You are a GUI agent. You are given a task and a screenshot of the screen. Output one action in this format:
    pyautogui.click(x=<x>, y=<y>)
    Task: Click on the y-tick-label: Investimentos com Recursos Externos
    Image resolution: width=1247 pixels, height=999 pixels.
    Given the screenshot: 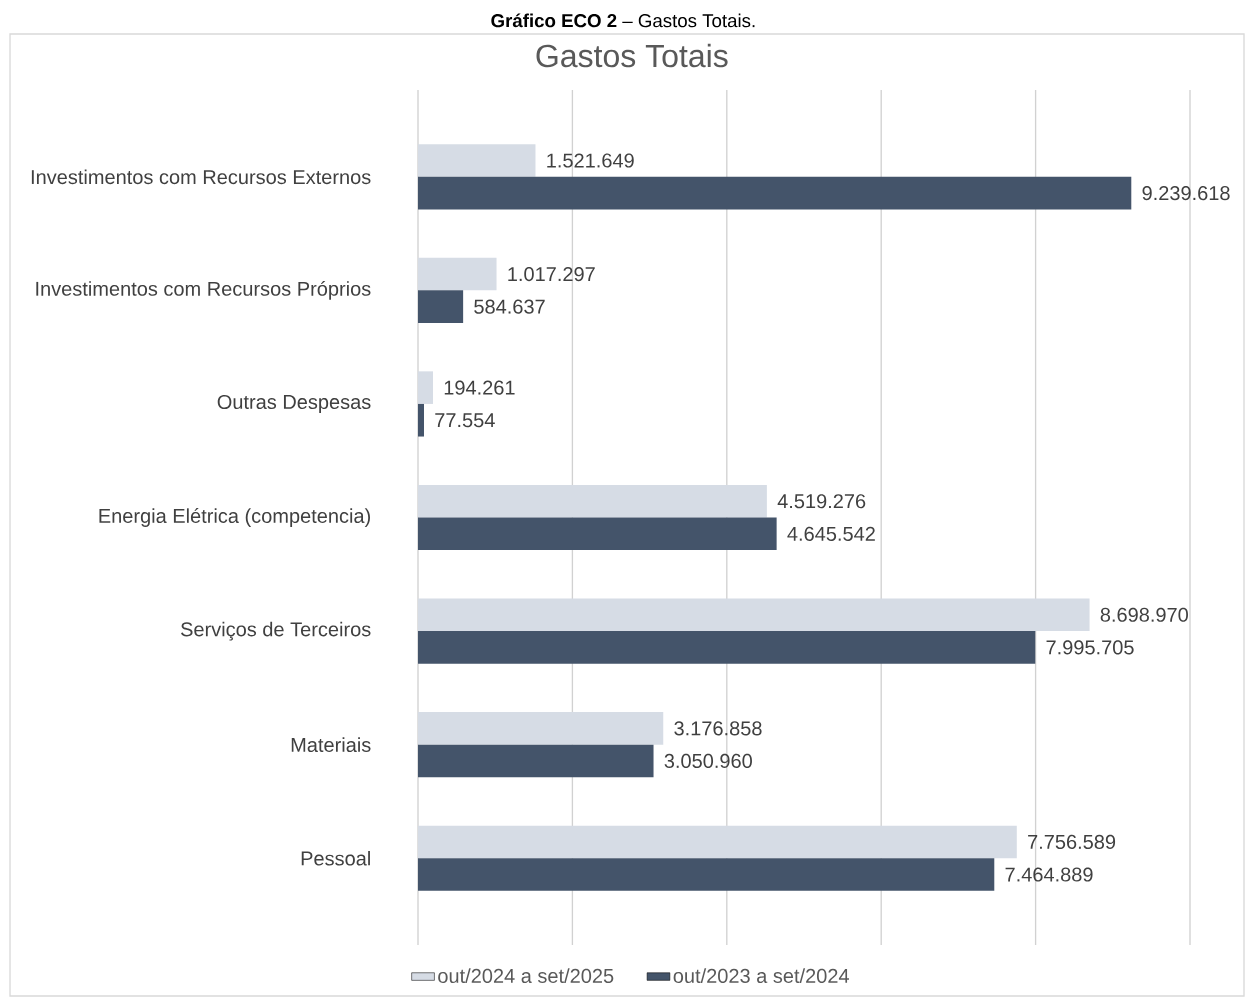 What is the action you would take?
    pyautogui.click(x=201, y=177)
    